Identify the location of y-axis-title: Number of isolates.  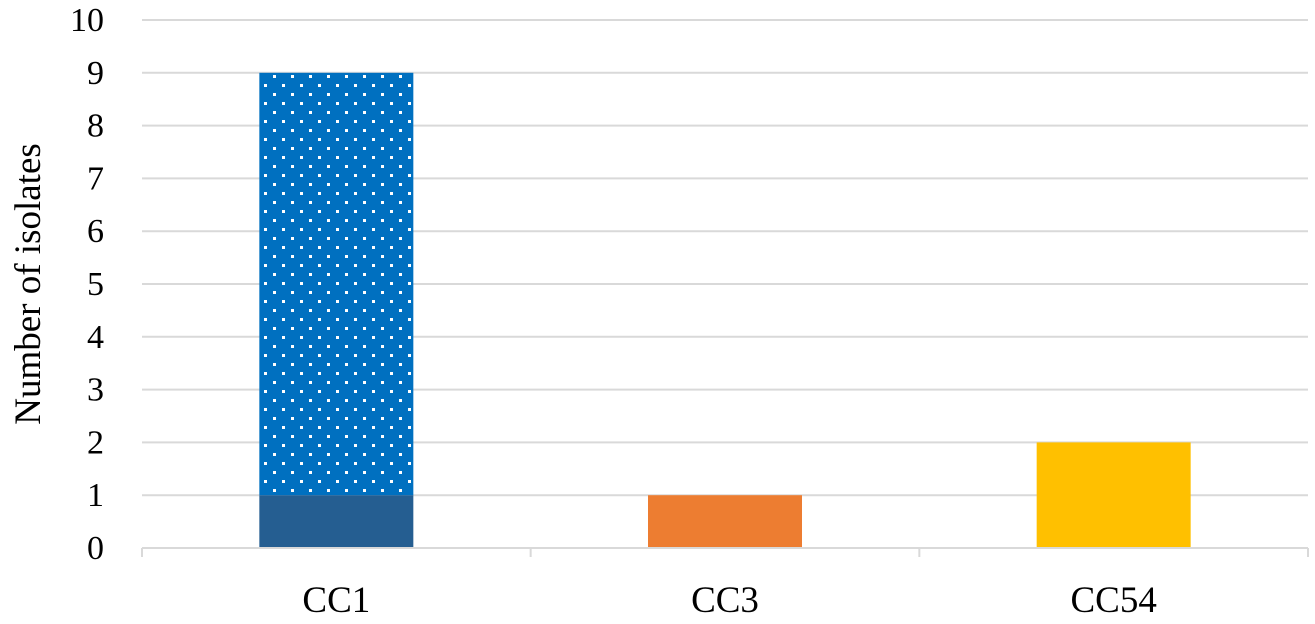
(28, 284).